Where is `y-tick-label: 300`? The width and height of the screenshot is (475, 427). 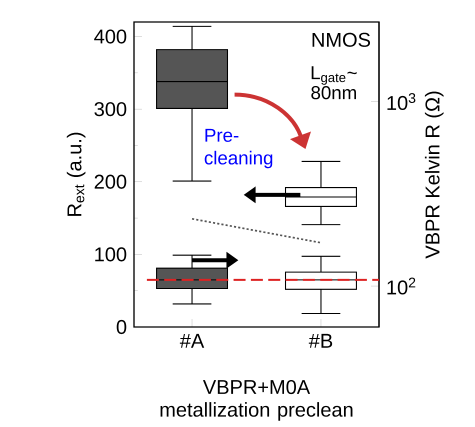 y-tick-label: 300 is located at coordinates (110, 109).